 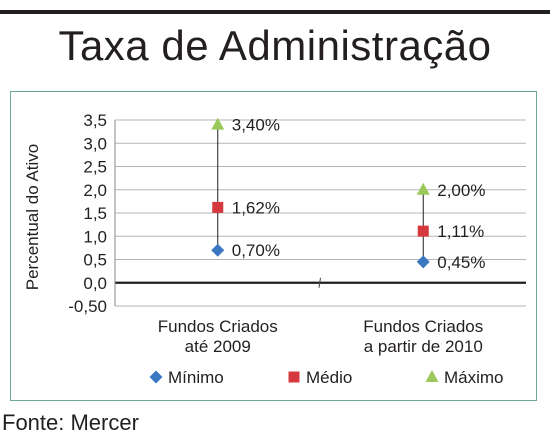 I want to click on data-label: 0,45%, so click(x=461, y=262).